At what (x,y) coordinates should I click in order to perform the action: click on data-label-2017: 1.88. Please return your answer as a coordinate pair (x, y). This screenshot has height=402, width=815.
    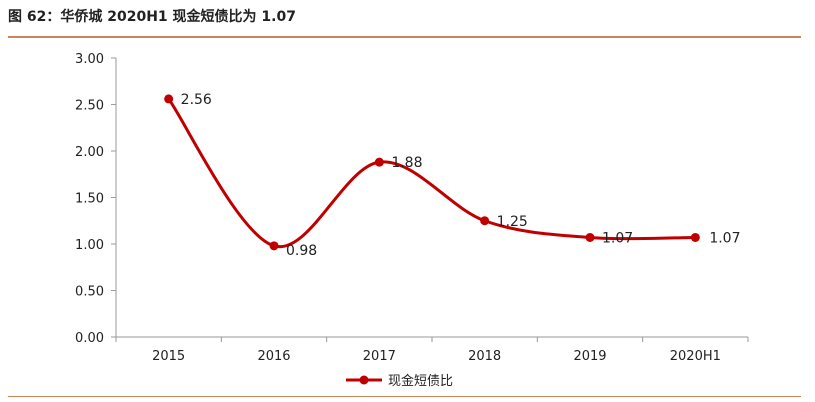
    Looking at the image, I should click on (406, 163).